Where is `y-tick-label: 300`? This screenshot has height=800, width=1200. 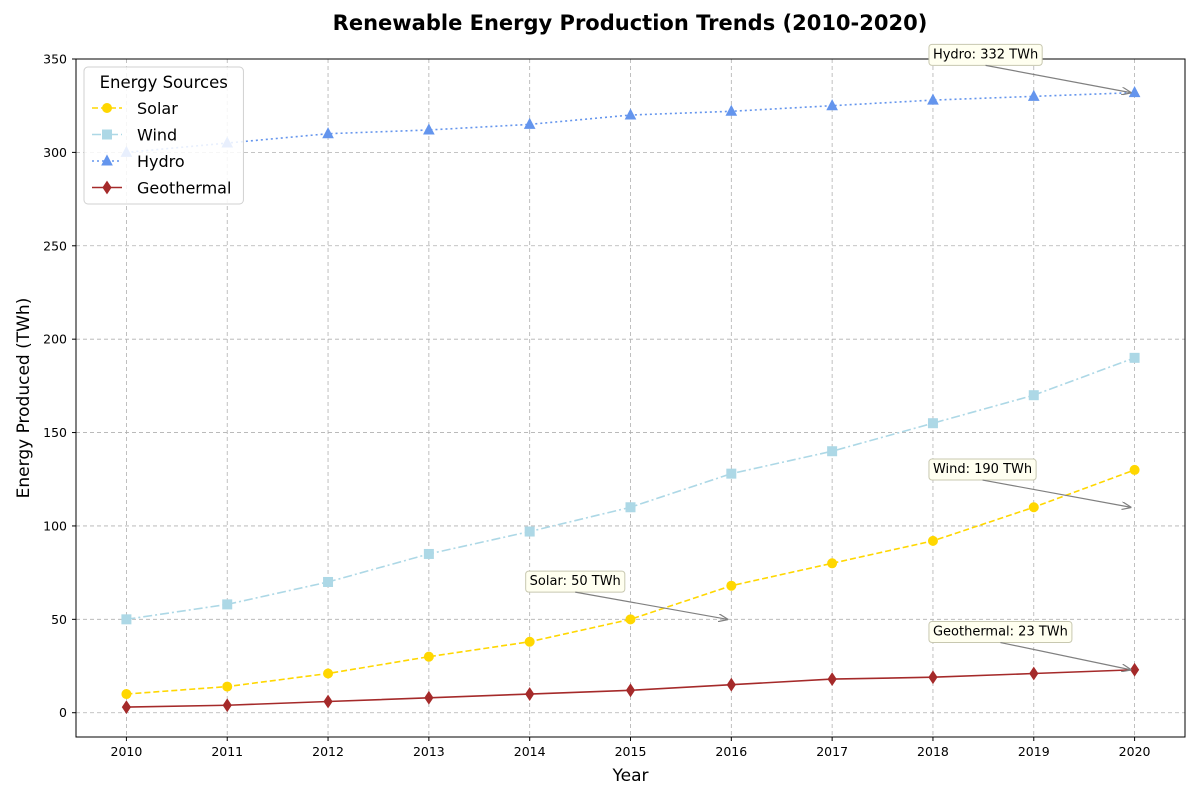
y-tick-label: 300 is located at coordinates (55, 152).